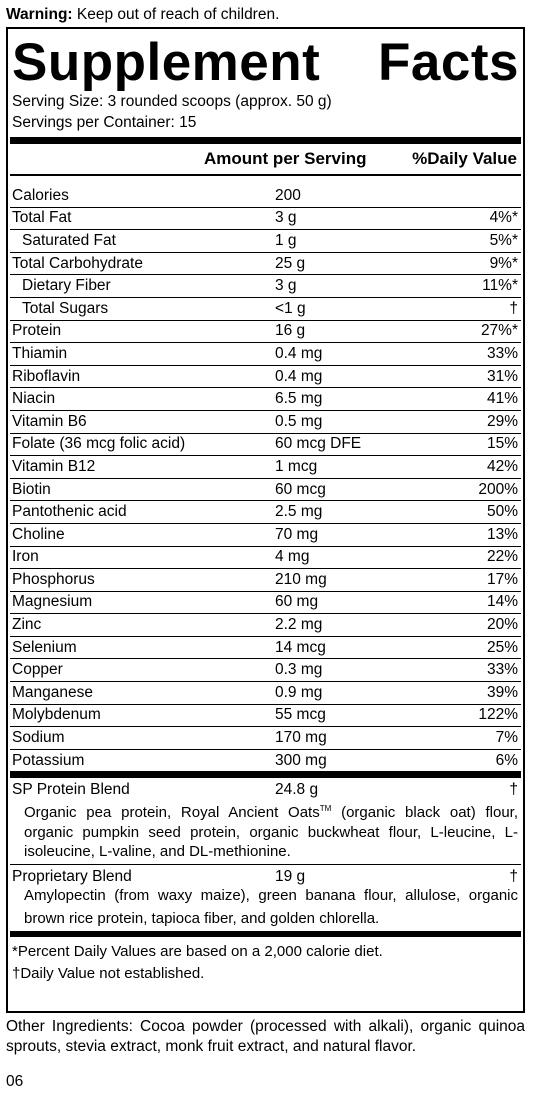 This screenshot has height=1097, width=533. I want to click on nutrient-dv: †, so click(513, 308).